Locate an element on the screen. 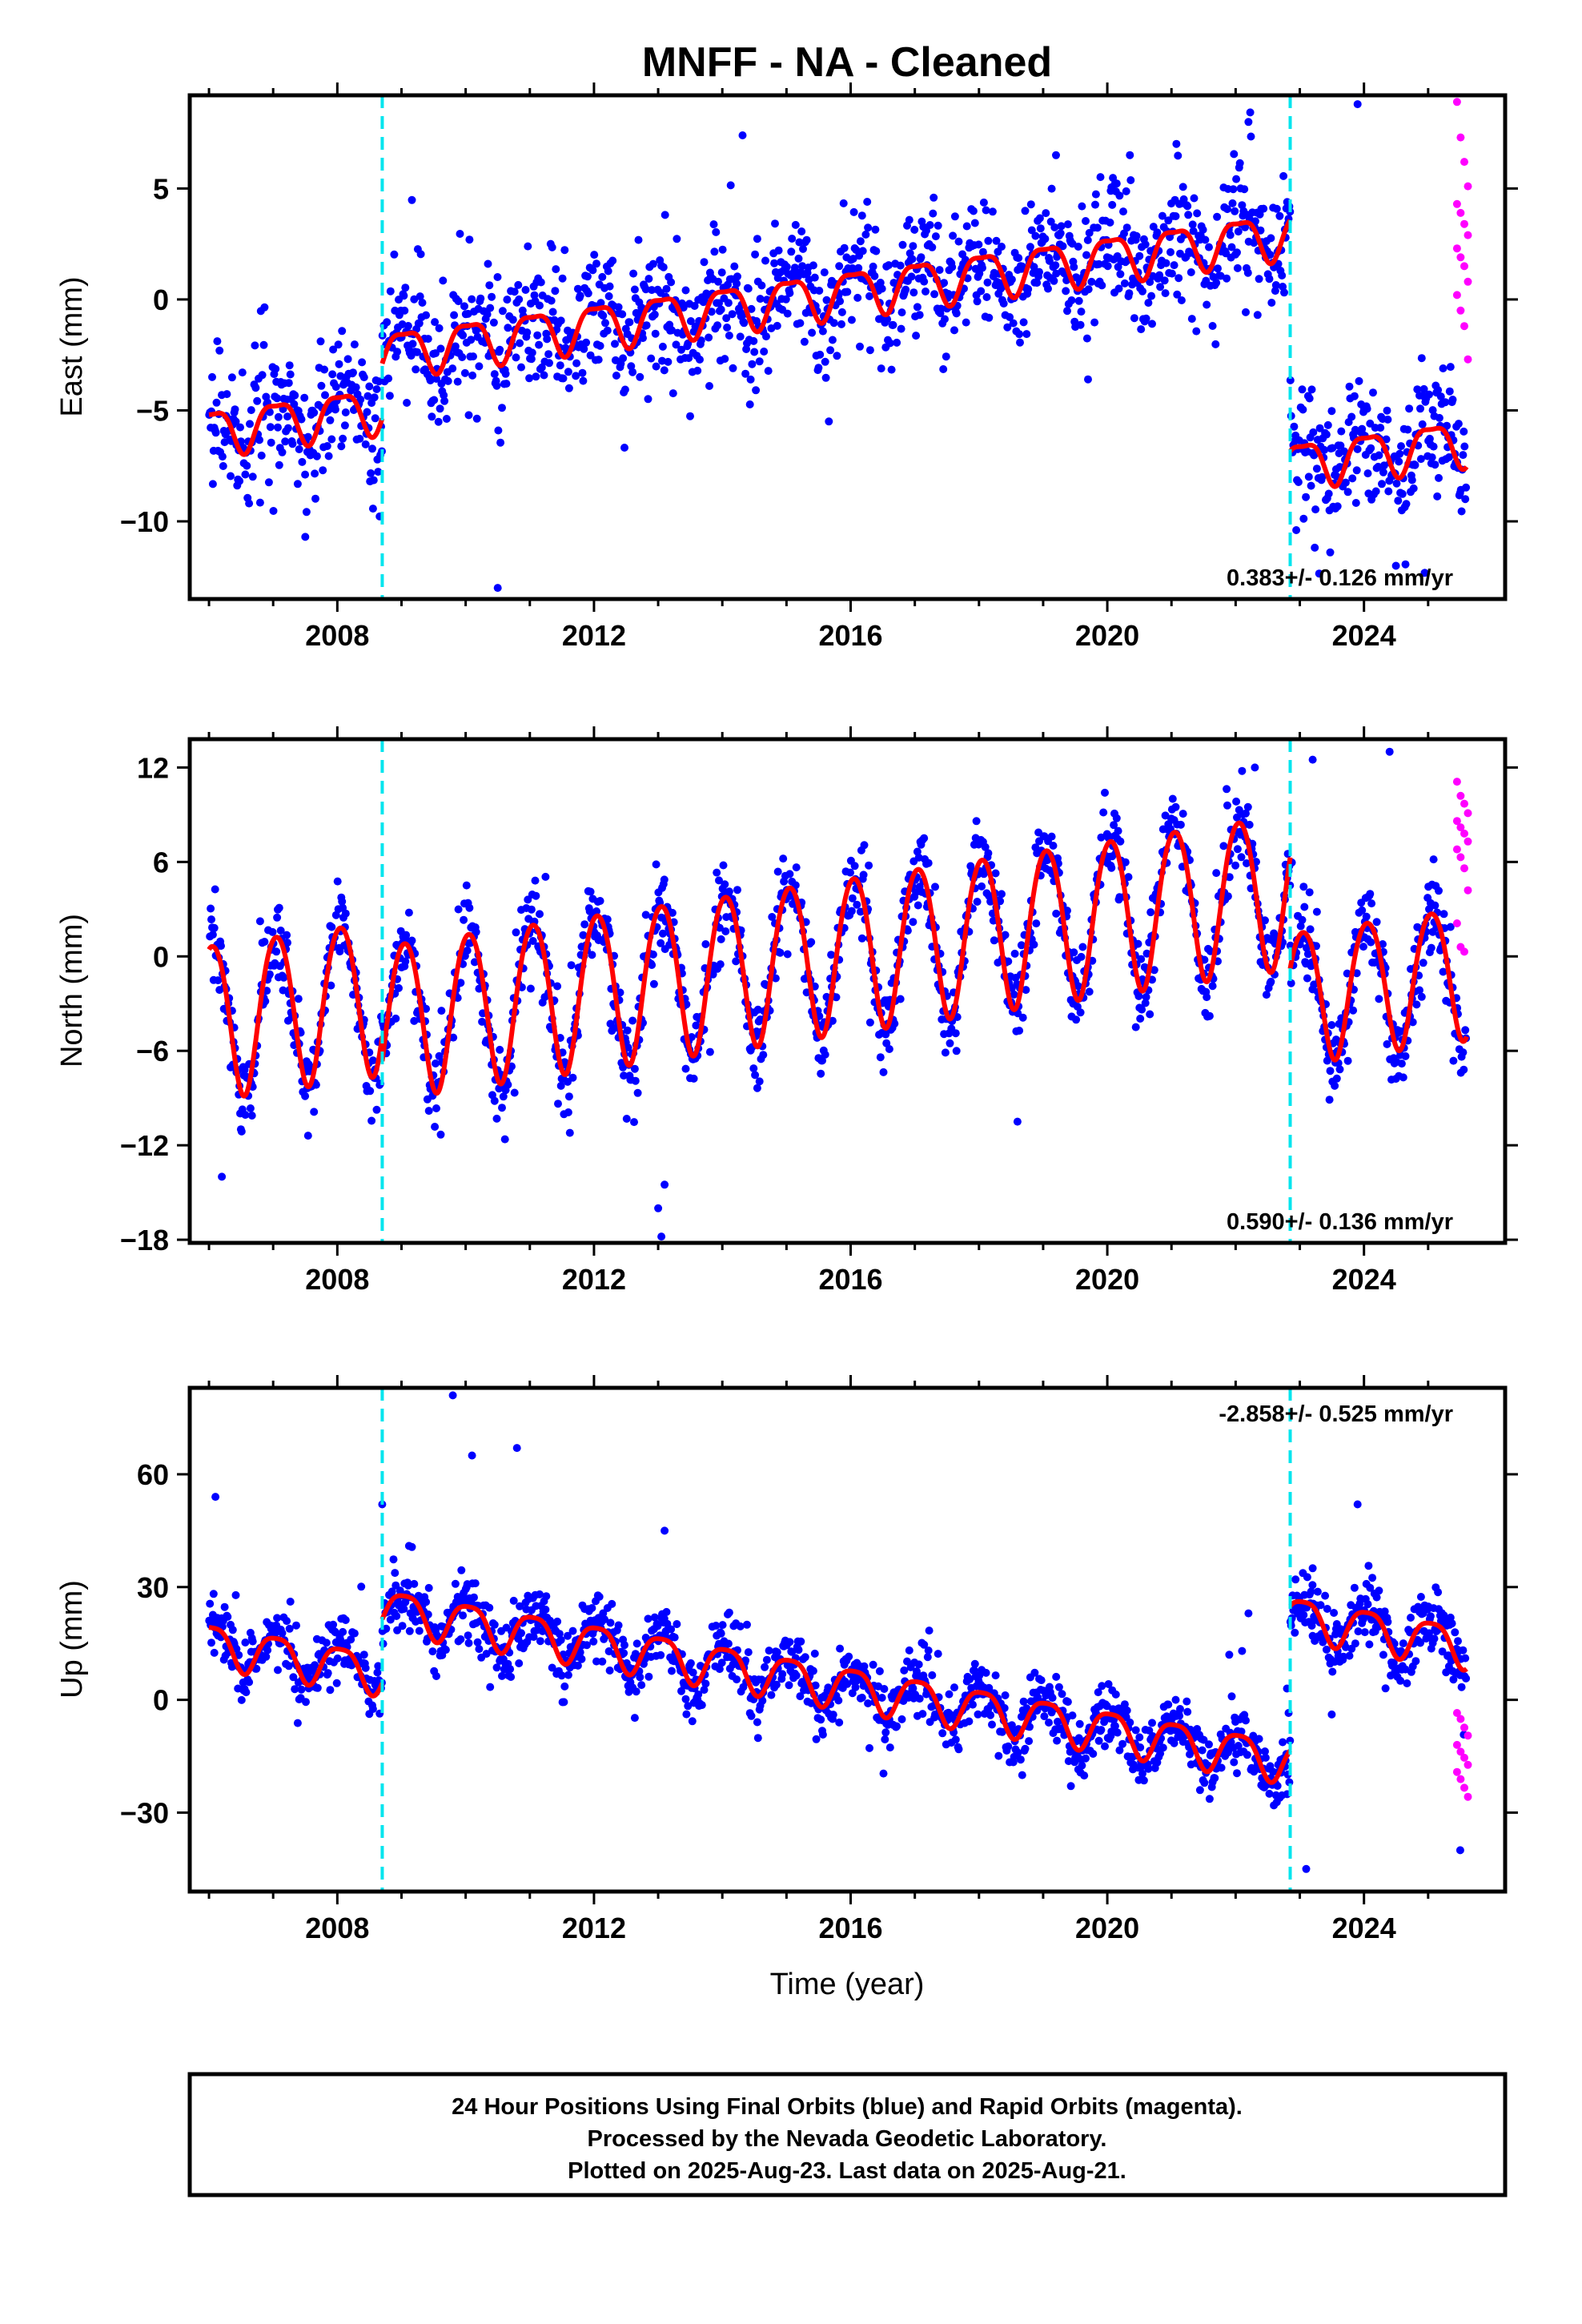 The height and width of the screenshot is (2324, 1582). outlier-point is located at coordinates (658, 1208).